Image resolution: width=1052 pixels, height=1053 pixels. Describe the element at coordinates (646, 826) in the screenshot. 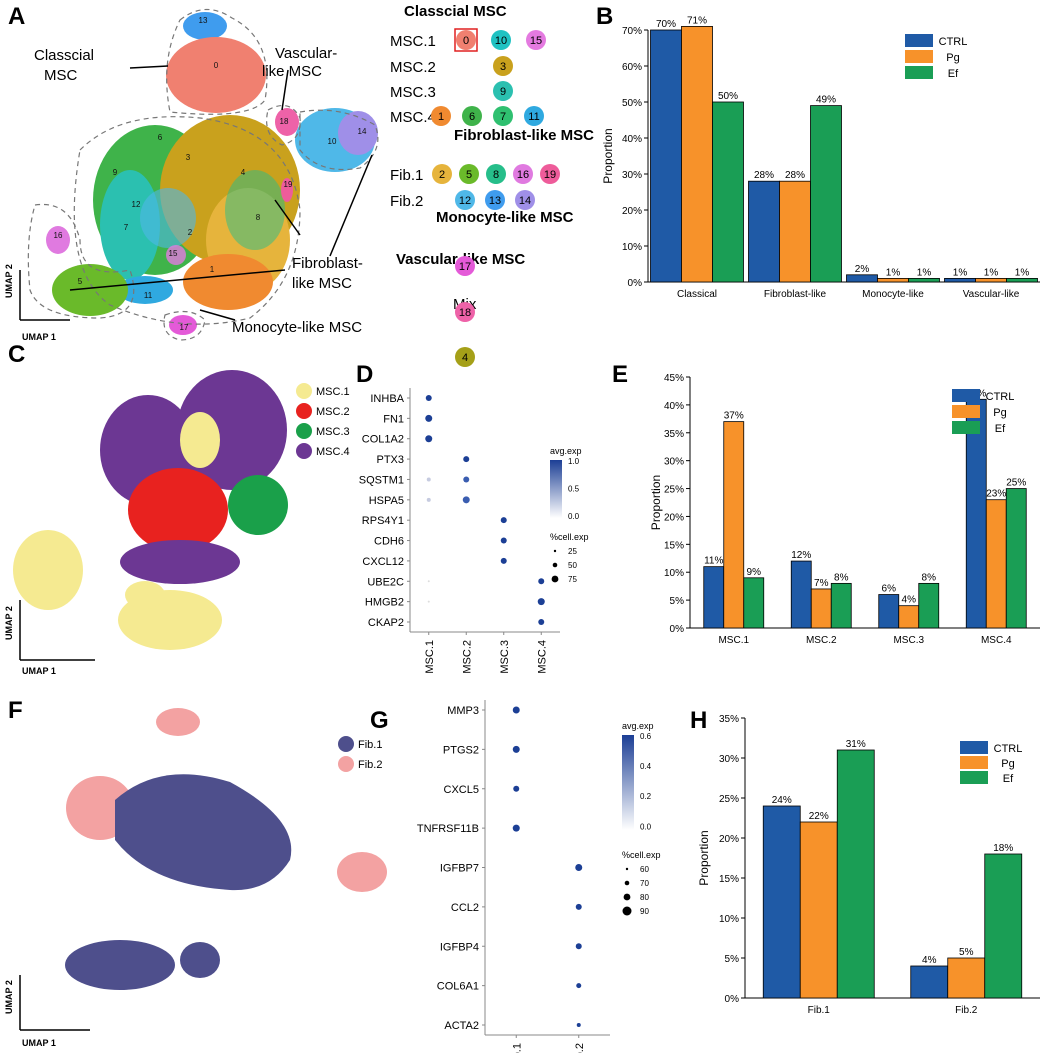

I see `g-colorbar-tick-3: 0.0` at that location.